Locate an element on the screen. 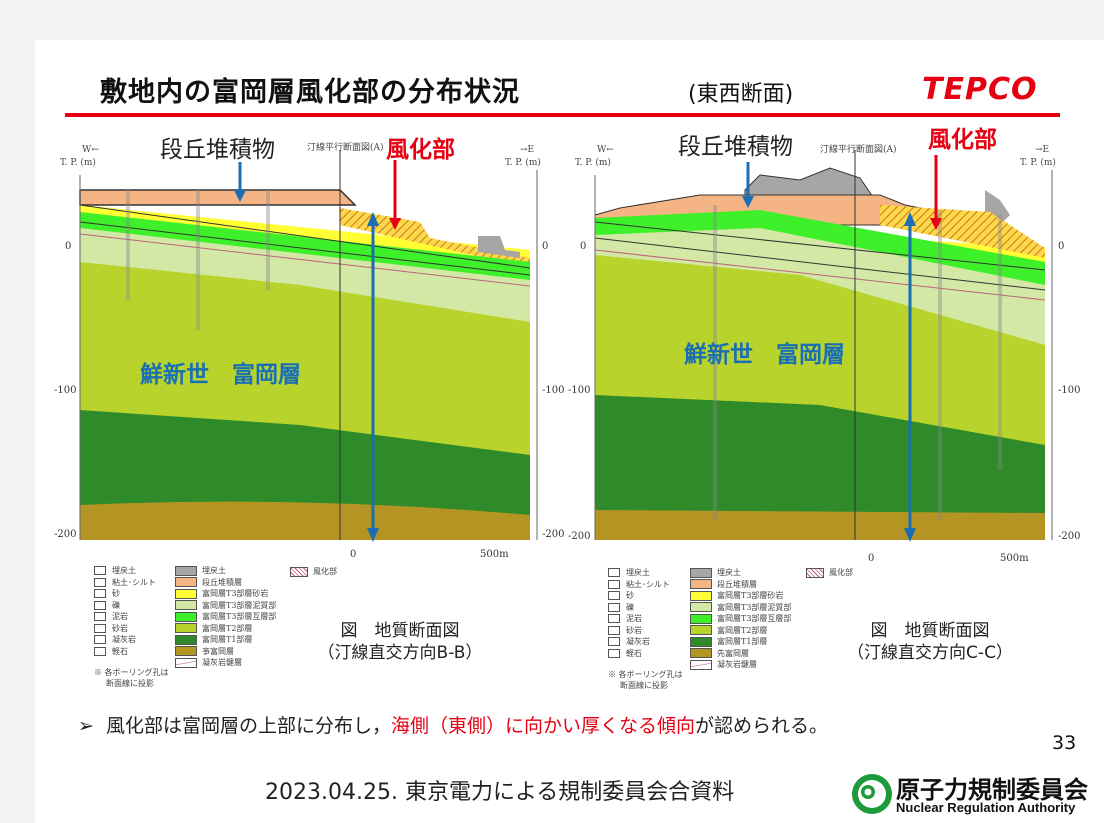 Image resolution: width=1104 pixels, height=823 pixels. legend-label: 富岡層T3部層互層部 is located at coordinates (239, 617).